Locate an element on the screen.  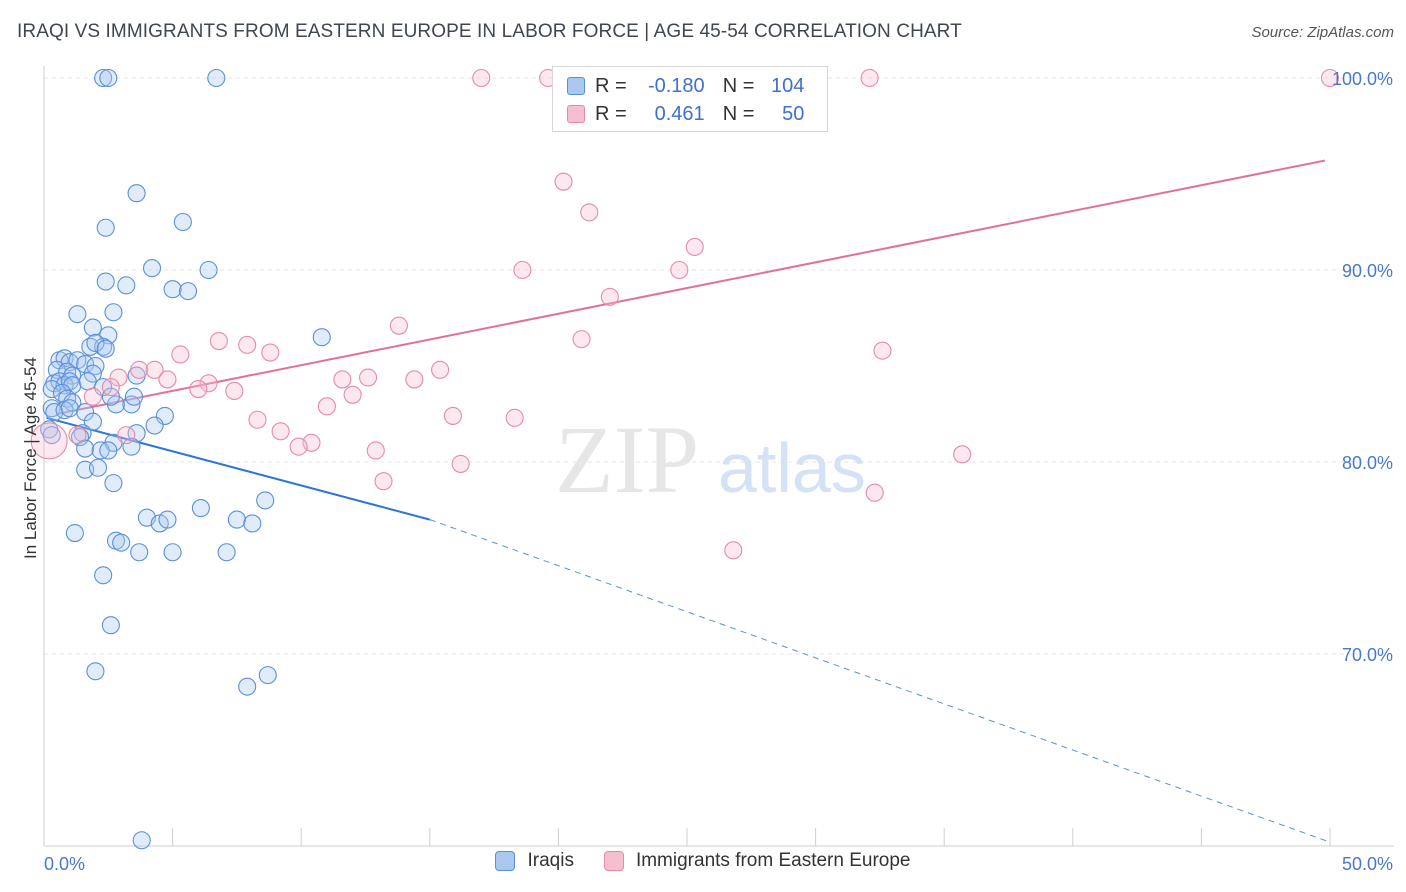
y-tick-label: 70.0% is located at coordinates (1367, 655).